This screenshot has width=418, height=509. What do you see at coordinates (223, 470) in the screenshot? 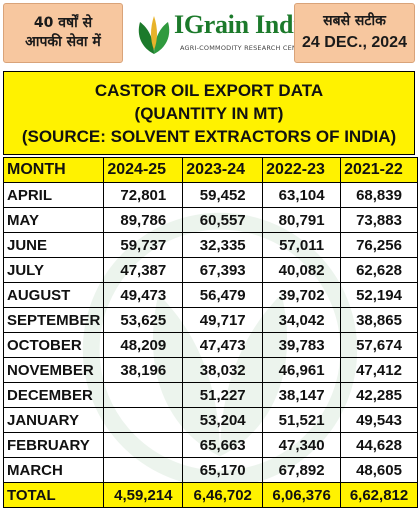
I see `value-cell: 65,170` at bounding box center [223, 470].